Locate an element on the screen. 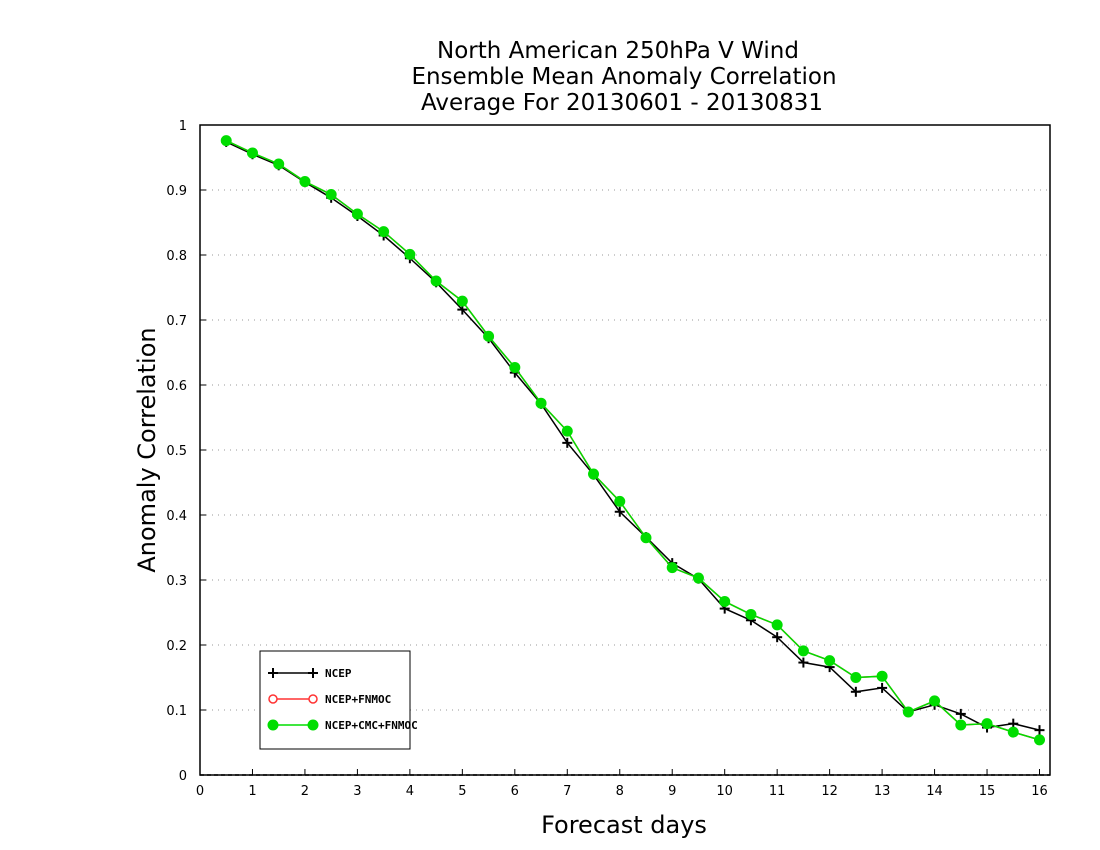  legend-label-2: NCEP+CMC+FNMOC is located at coordinates (371, 725).